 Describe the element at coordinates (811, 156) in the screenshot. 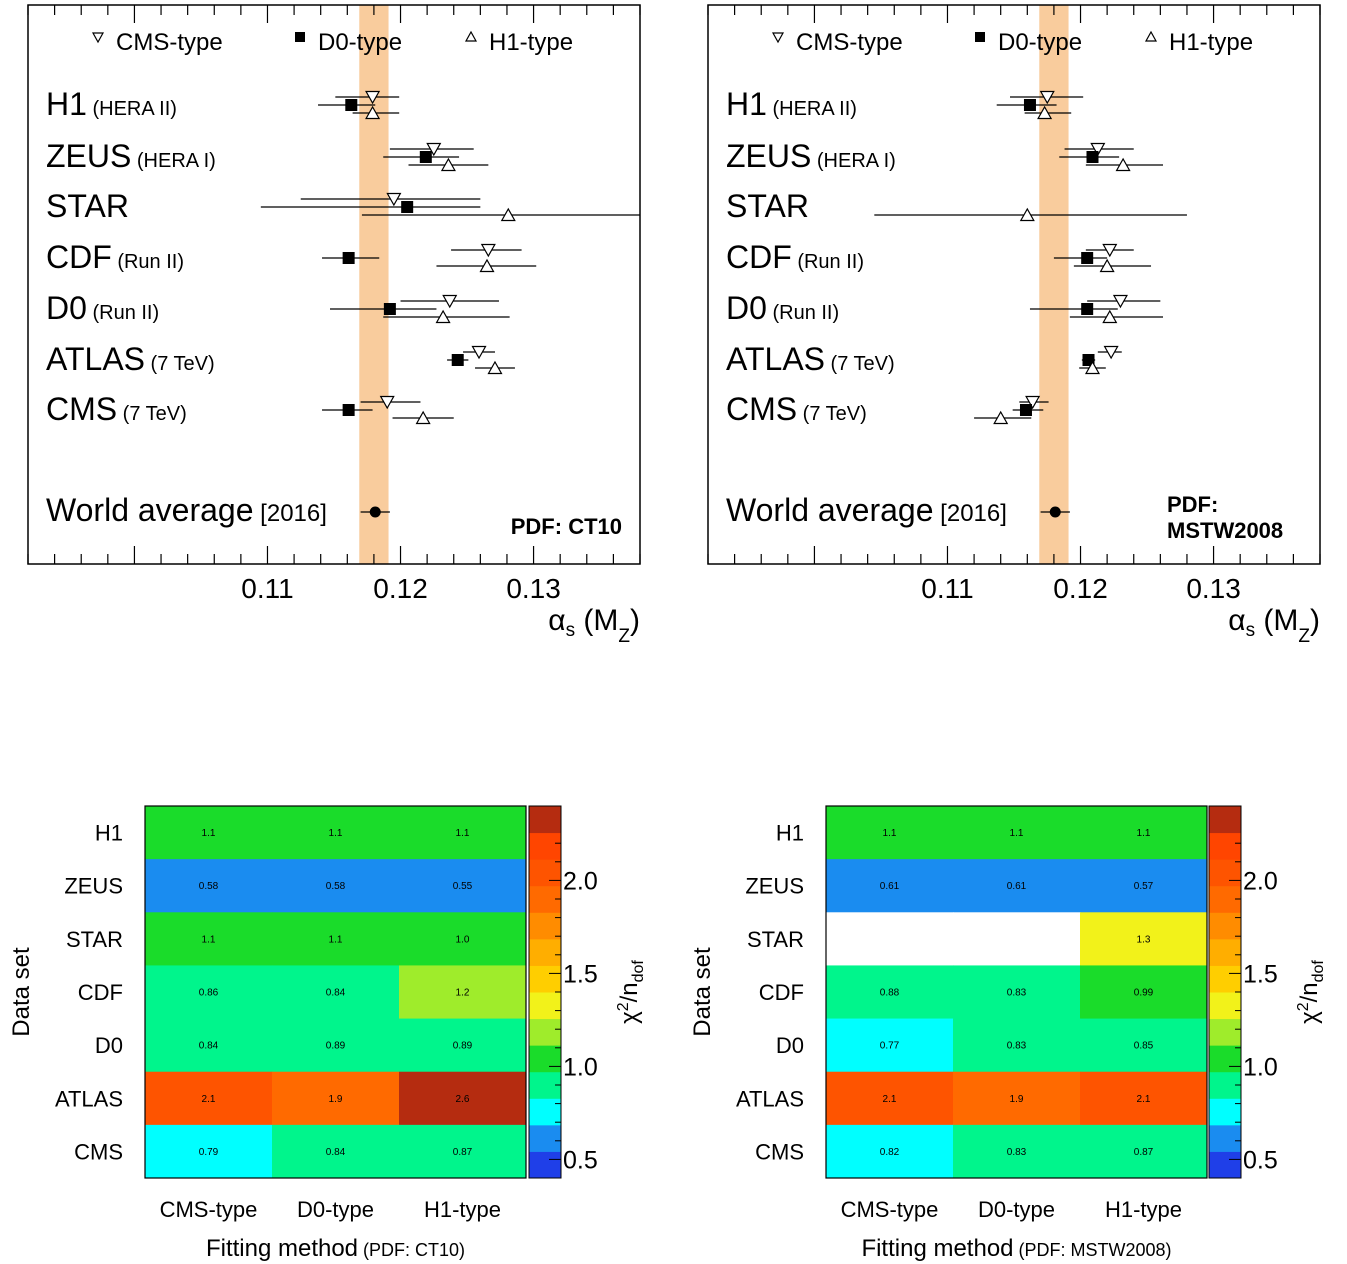

I see `dataset-label: ZEUS (HERA I)` at that location.